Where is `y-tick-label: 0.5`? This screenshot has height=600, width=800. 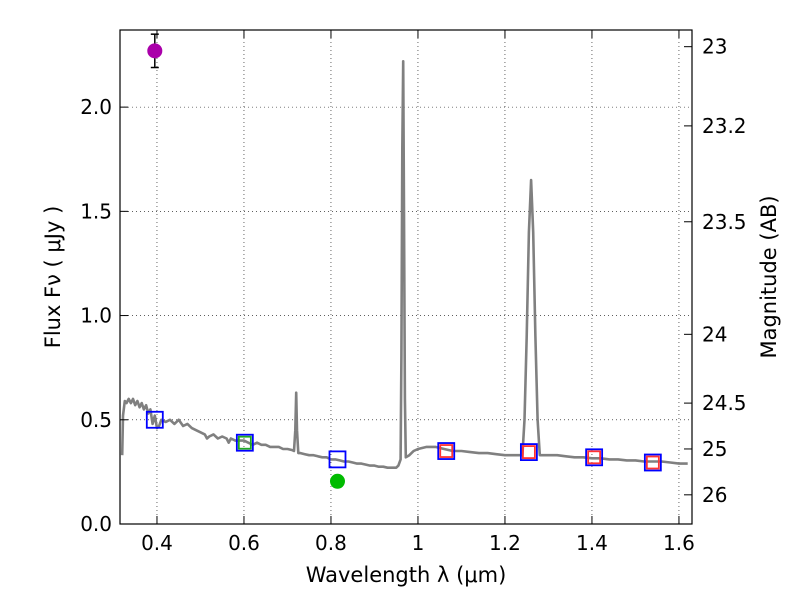 y-tick-label: 0.5 is located at coordinates (96, 420).